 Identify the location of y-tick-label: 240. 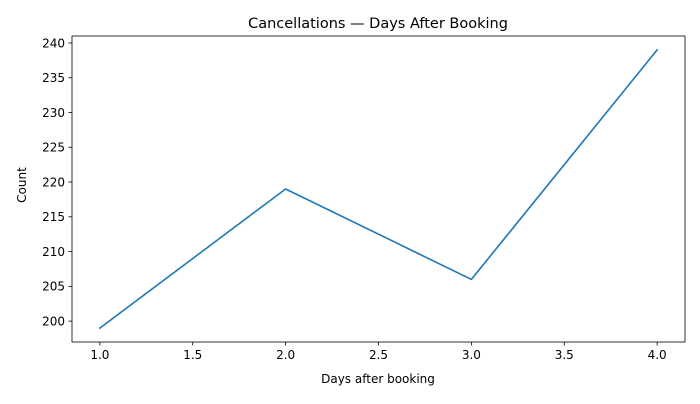
(53, 43).